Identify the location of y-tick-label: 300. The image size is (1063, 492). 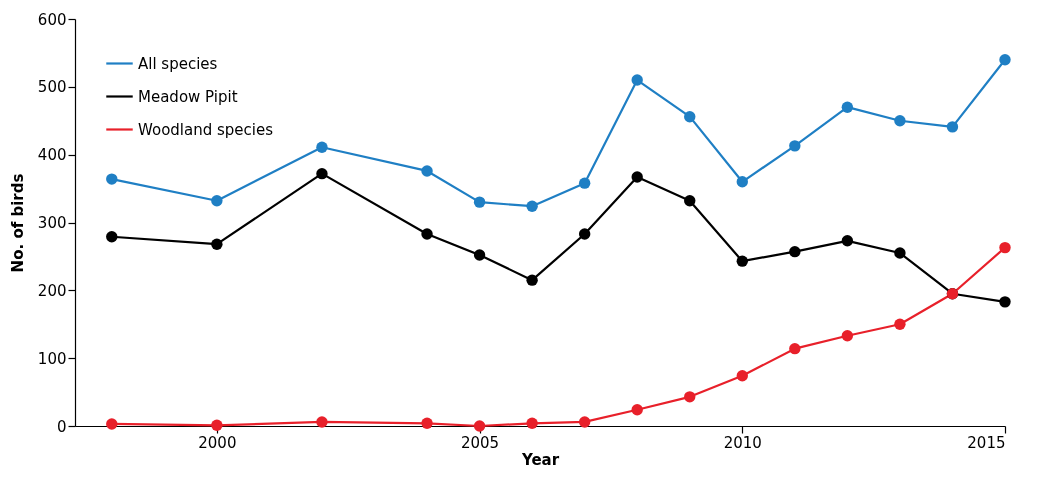
(52, 223).